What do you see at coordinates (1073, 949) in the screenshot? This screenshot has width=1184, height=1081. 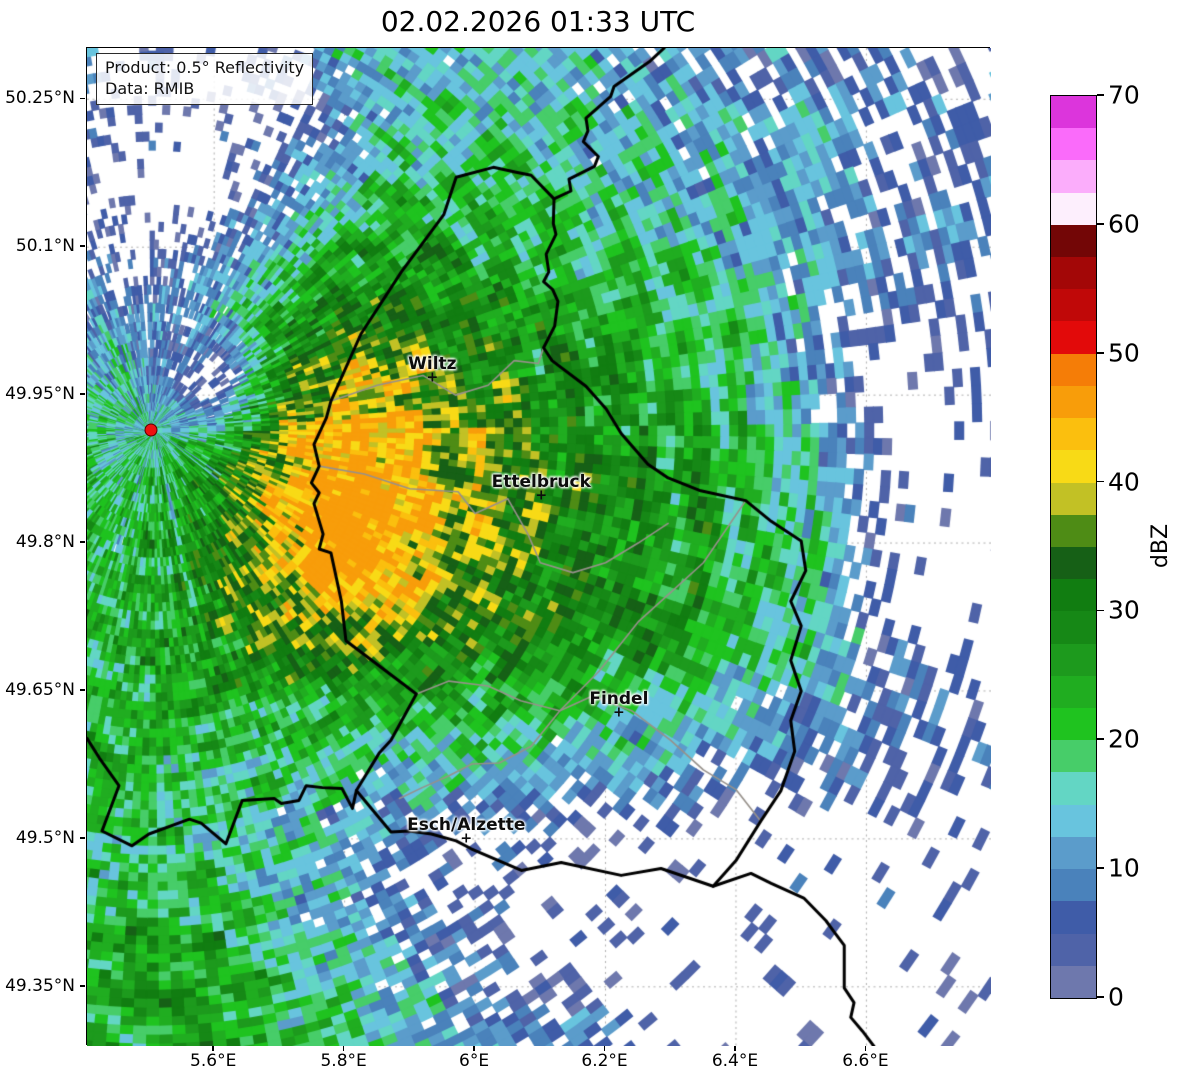 I see `colorbar-segment-2.5-5dbz` at bounding box center [1073, 949].